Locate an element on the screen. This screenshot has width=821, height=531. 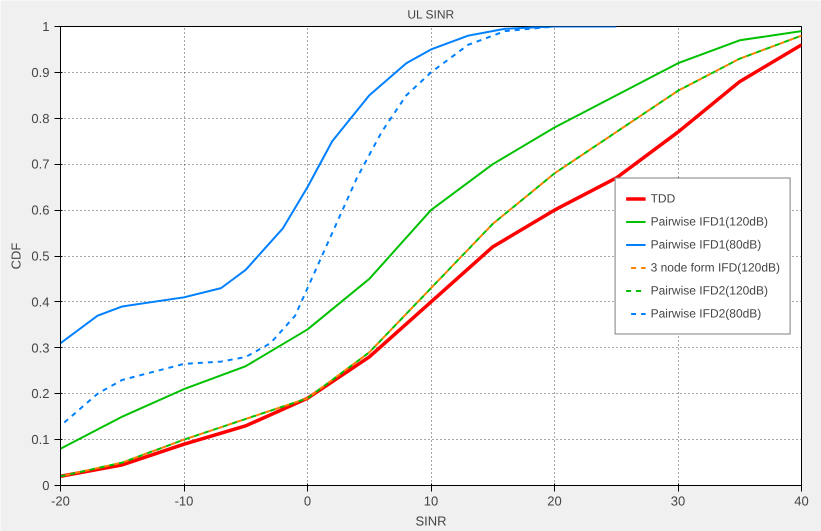
x-axis-title: SINR is located at coordinates (431, 521).